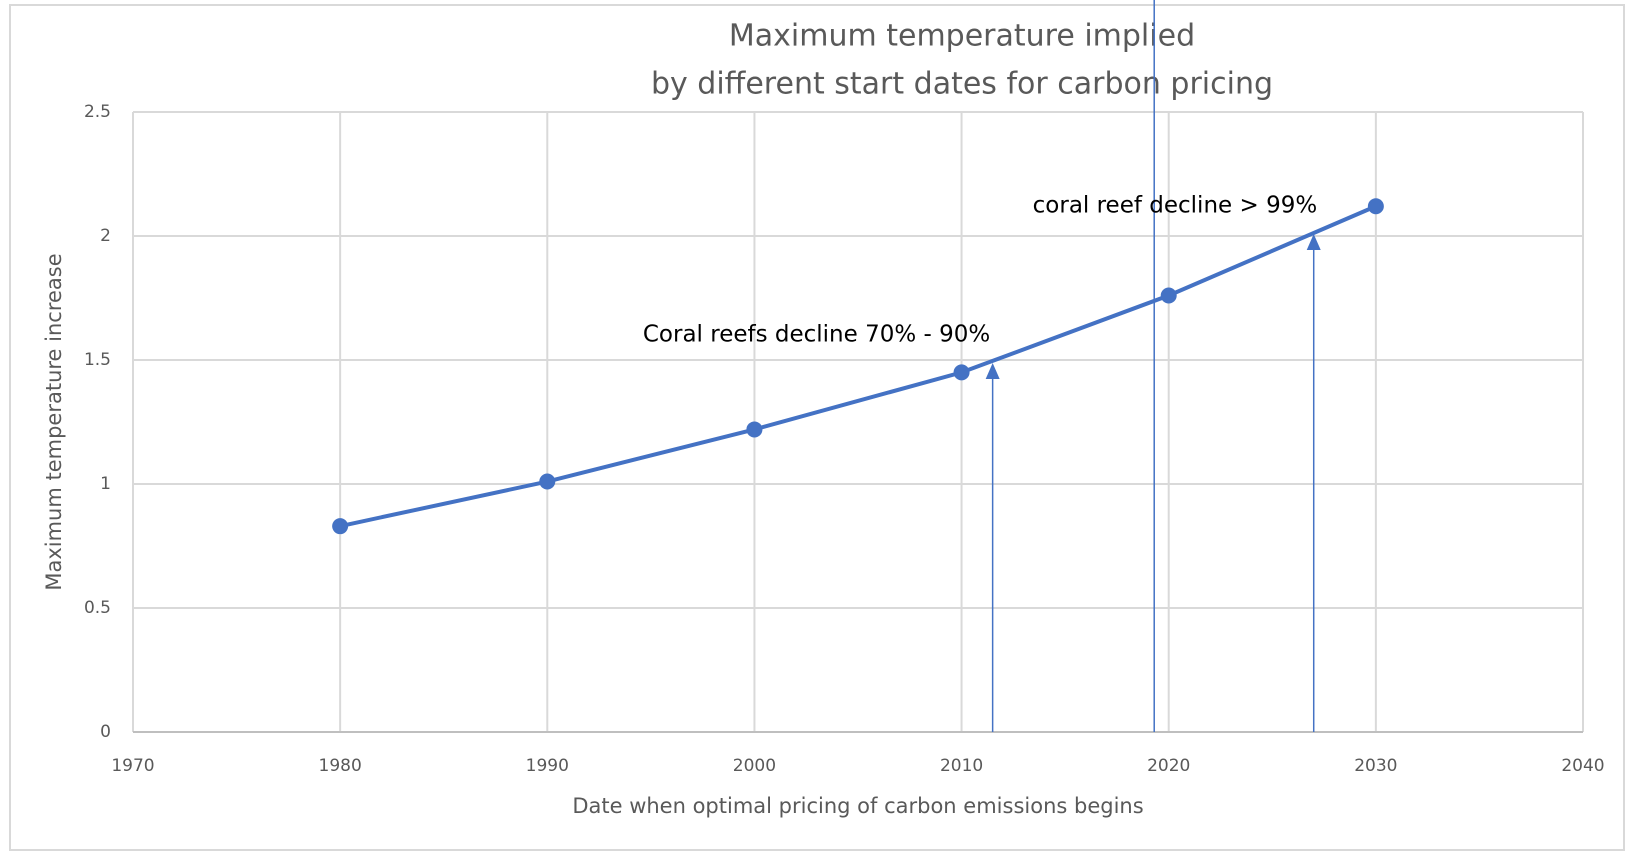 The width and height of the screenshot is (1628, 852). Describe the element at coordinates (754, 766) in the screenshot. I see `x-tick-label: 2000` at that location.